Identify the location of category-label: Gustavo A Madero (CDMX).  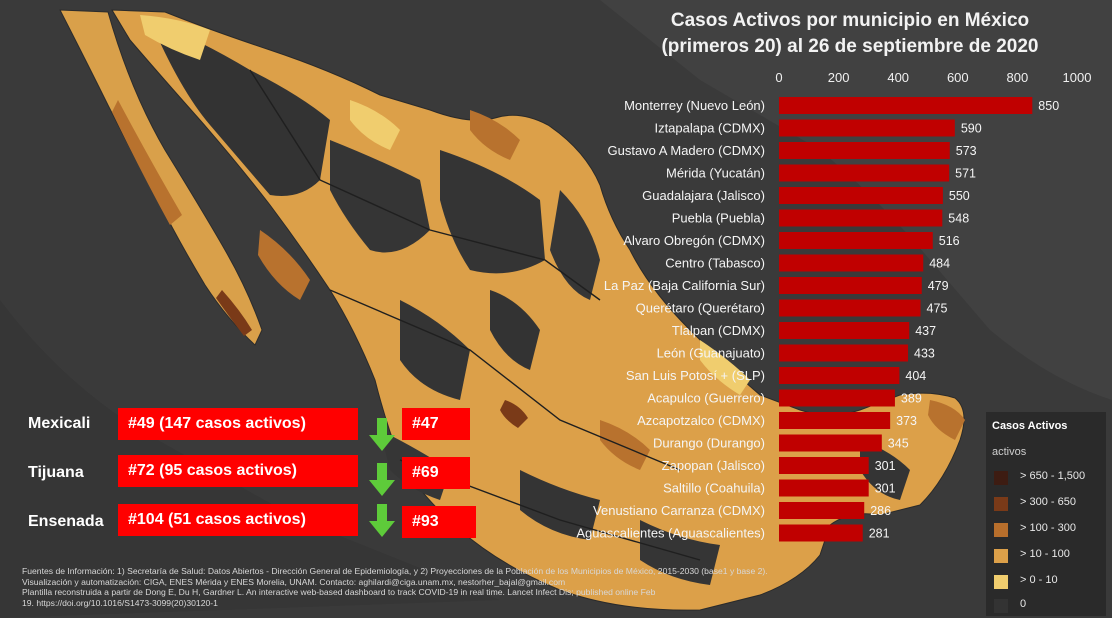
(687, 150).